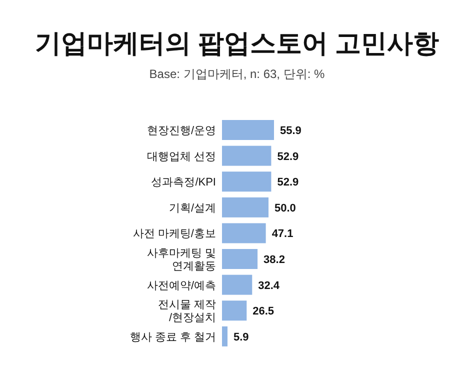  I want to click on chart-title: 기업마케터의 팝업스토어 고민사항, so click(237, 43).